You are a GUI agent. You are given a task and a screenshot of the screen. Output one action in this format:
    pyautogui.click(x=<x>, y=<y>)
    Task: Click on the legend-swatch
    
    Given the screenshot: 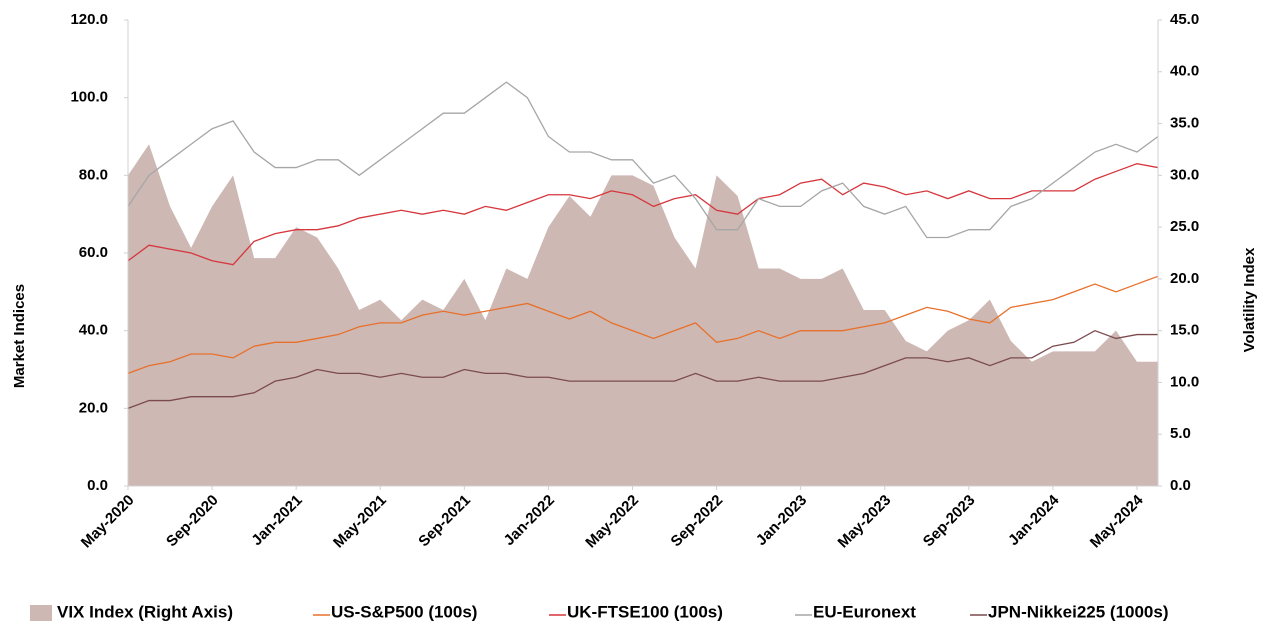 What is the action you would take?
    pyautogui.click(x=41, y=613)
    